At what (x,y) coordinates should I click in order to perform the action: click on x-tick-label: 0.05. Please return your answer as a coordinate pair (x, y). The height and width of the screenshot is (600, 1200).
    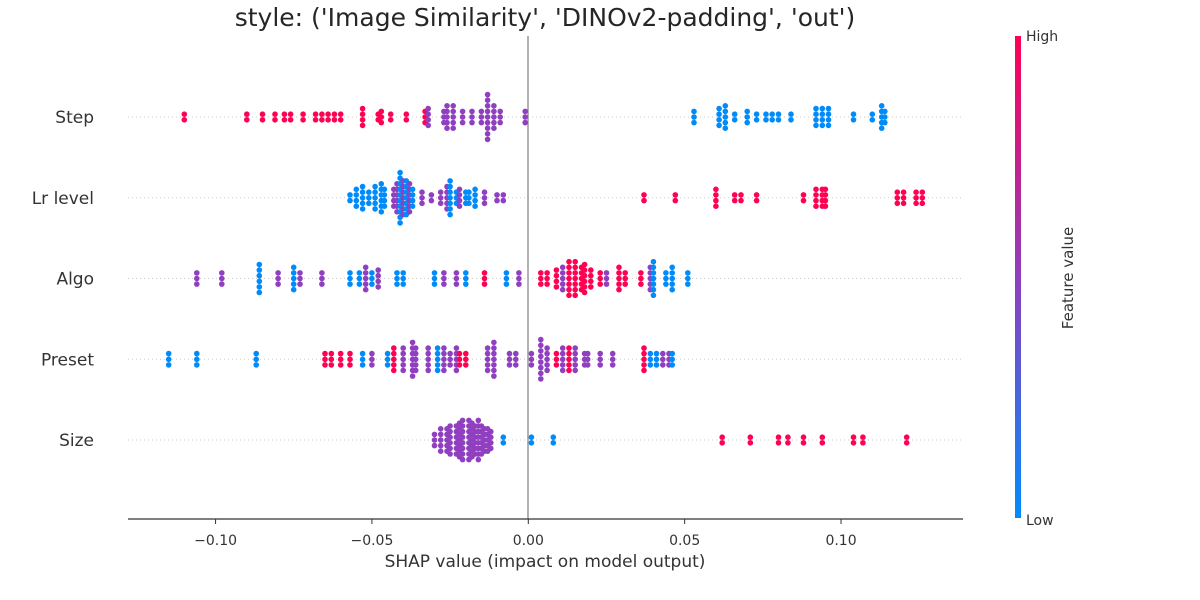
    Looking at the image, I should click on (684, 541).